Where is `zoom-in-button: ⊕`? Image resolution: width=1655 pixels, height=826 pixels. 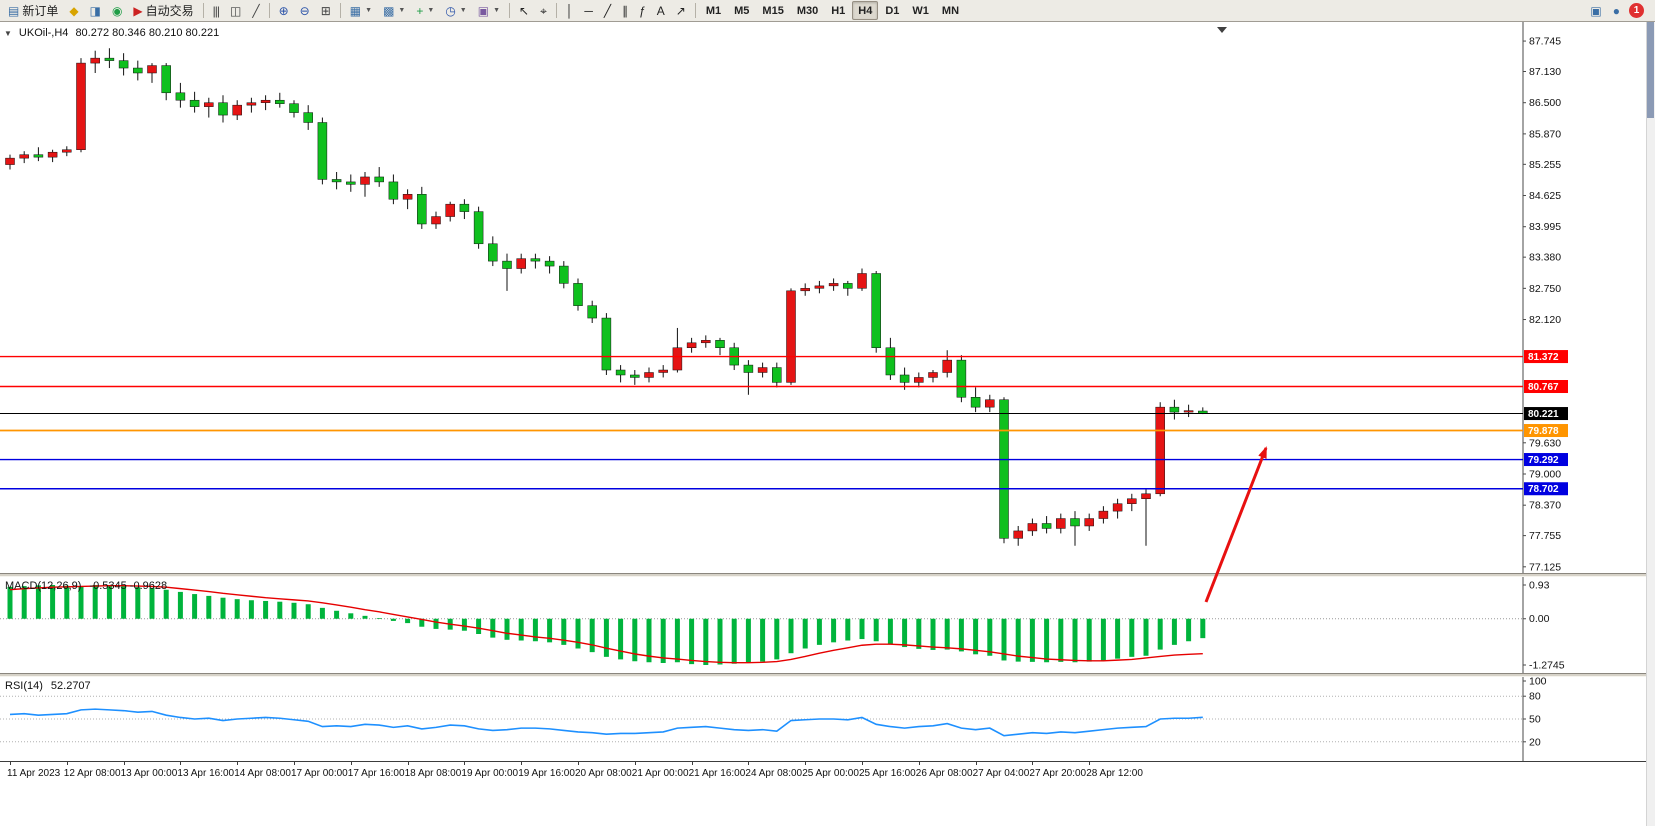 zoom-in-button: ⊕ is located at coordinates (284, 10).